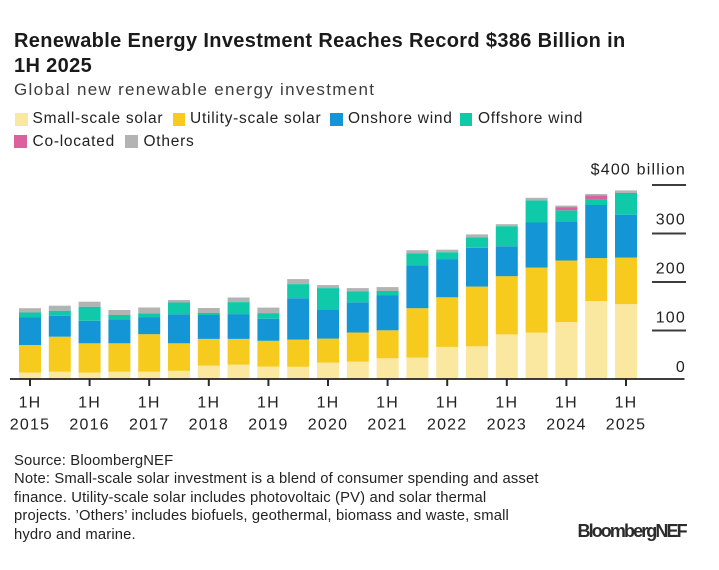 This screenshot has height=570, width=719. I want to click on svg-text: 2015, so click(30, 425).